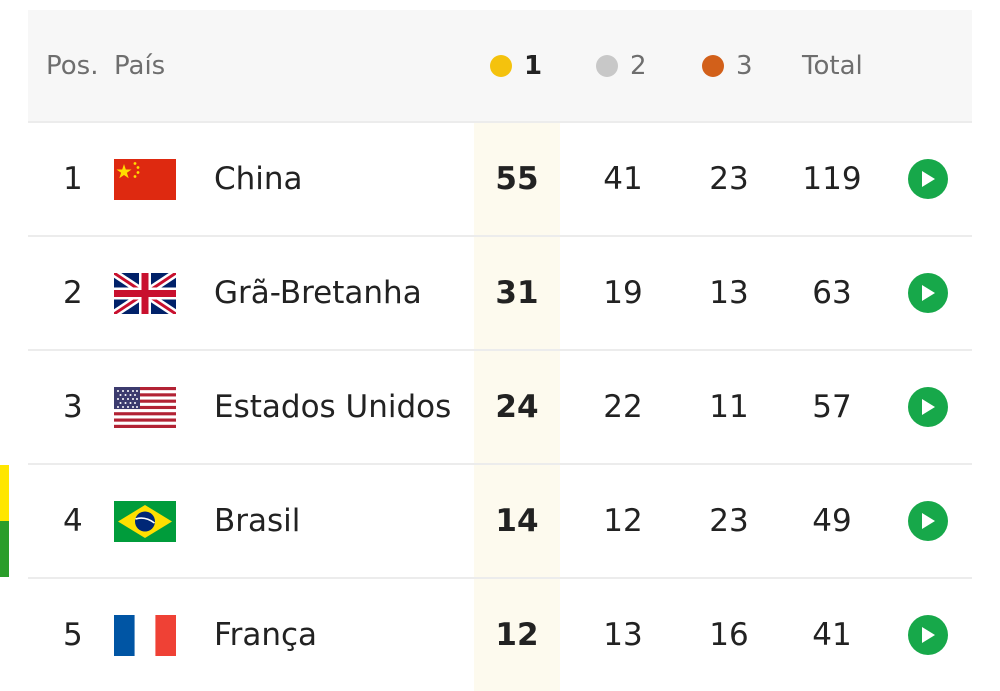 The height and width of the screenshot is (691, 1000). What do you see at coordinates (727, 65) in the screenshot?
I see `header-bronze: 3` at bounding box center [727, 65].